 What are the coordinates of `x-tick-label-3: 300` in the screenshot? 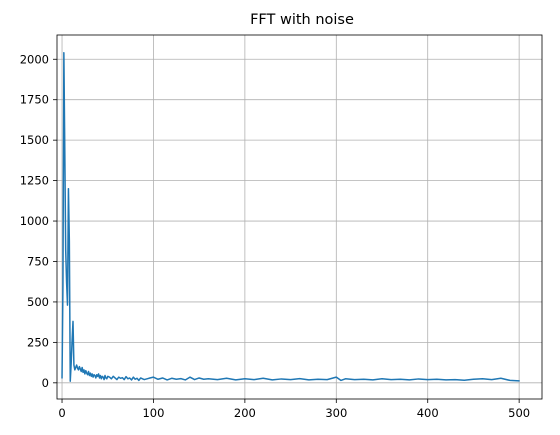 It's located at (336, 413).